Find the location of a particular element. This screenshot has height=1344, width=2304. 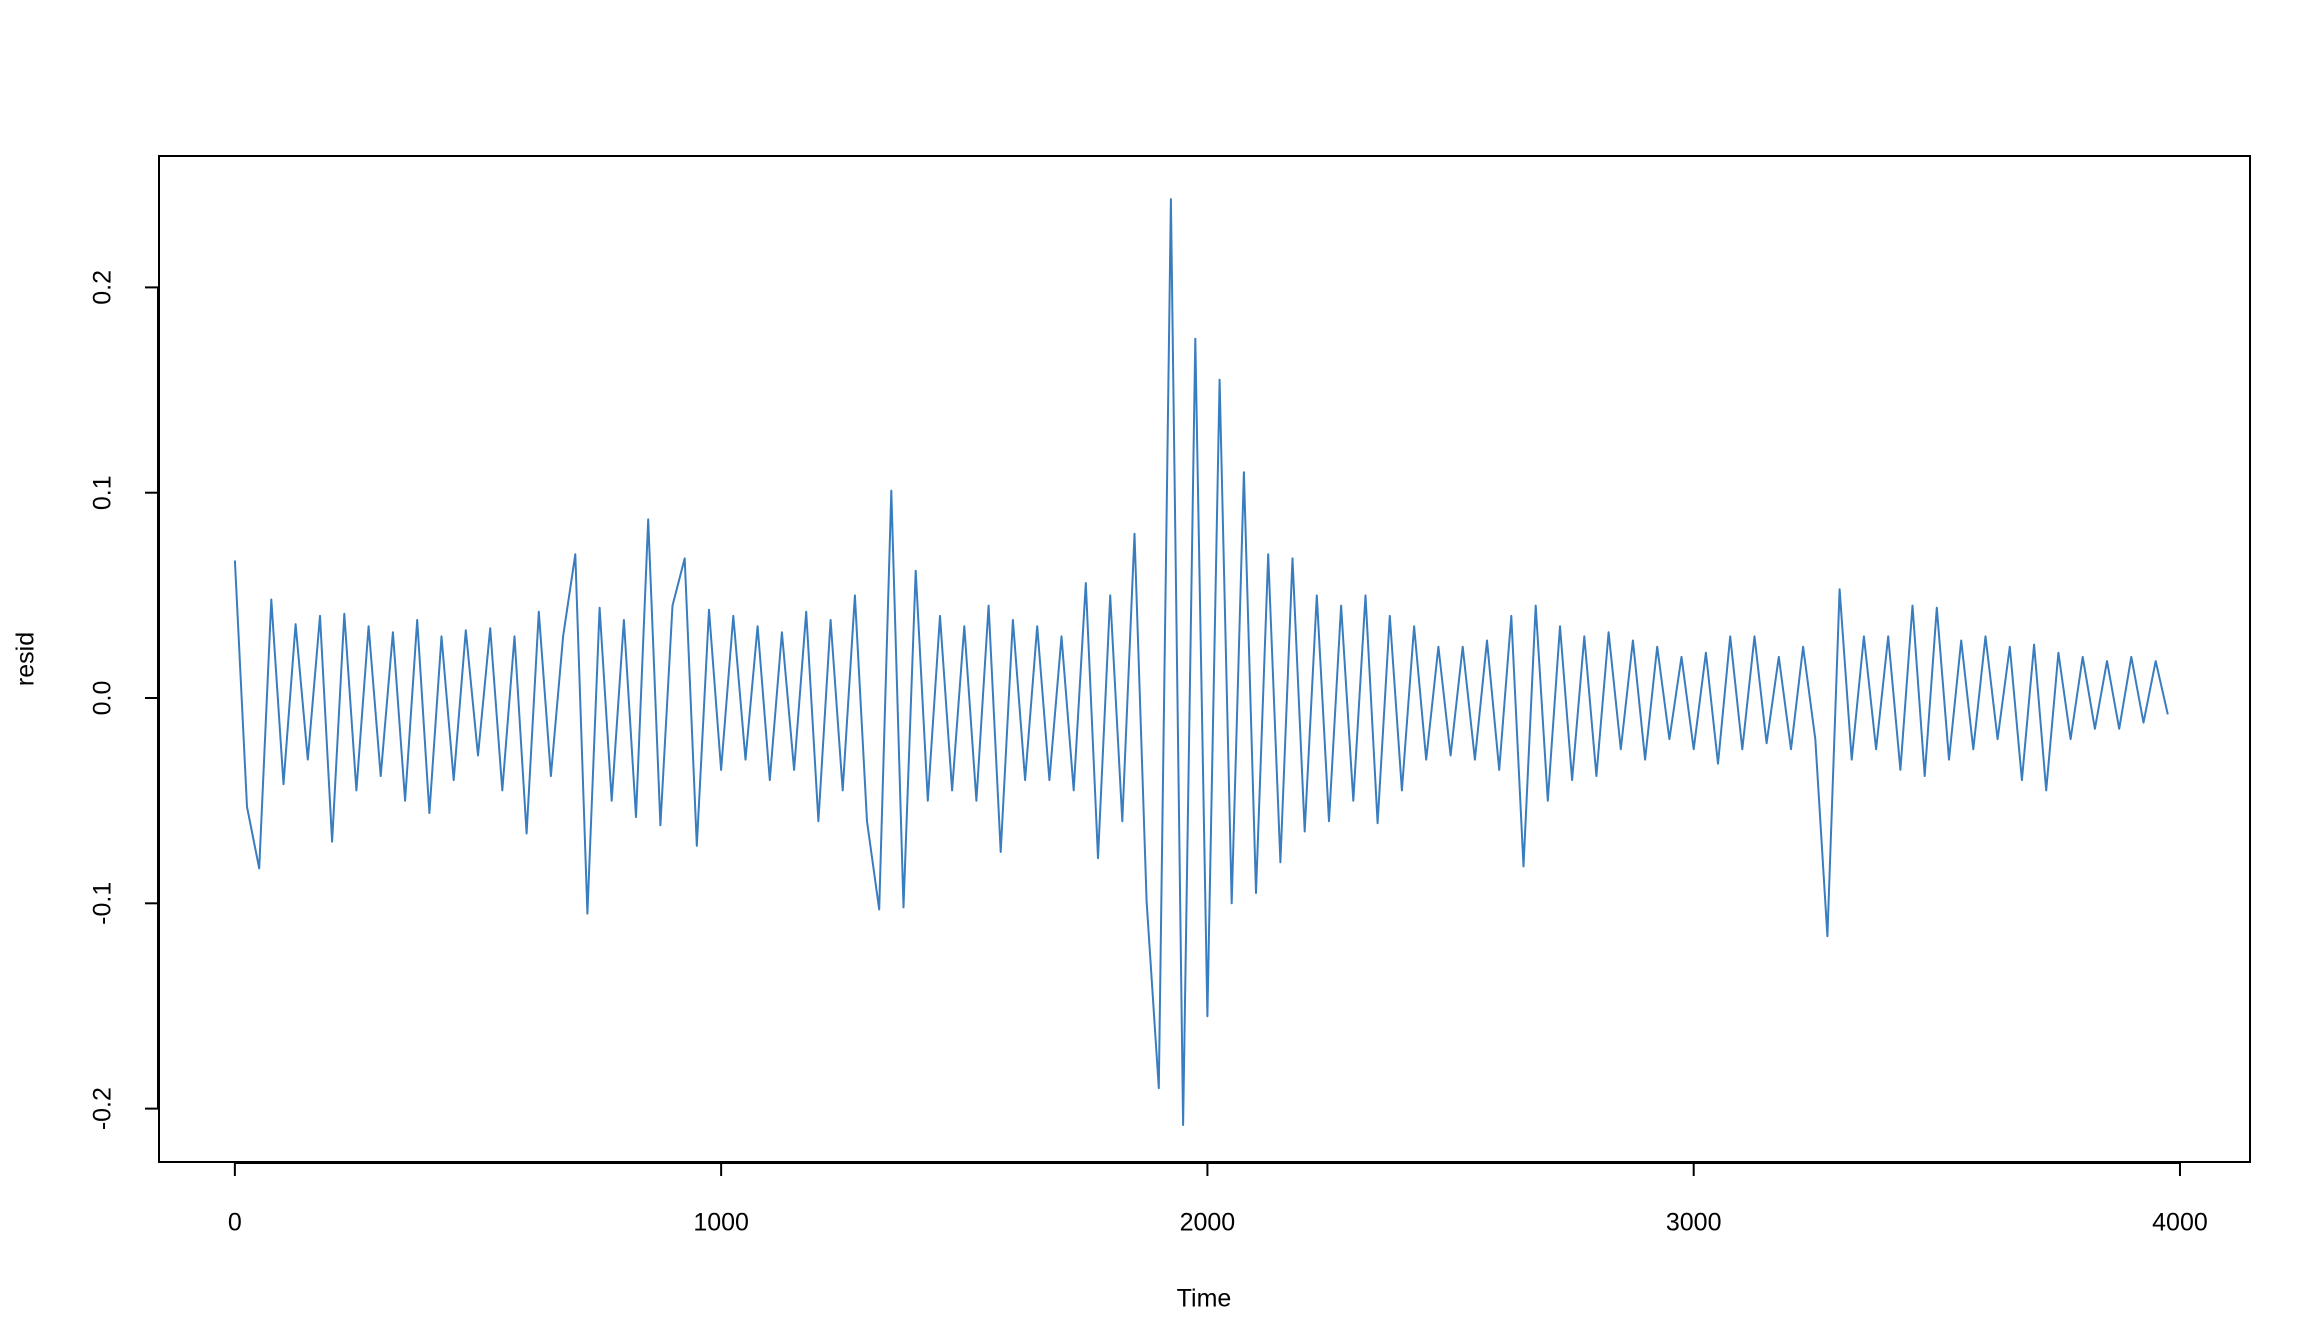

y-axis-label: resid is located at coordinates (26, 659).